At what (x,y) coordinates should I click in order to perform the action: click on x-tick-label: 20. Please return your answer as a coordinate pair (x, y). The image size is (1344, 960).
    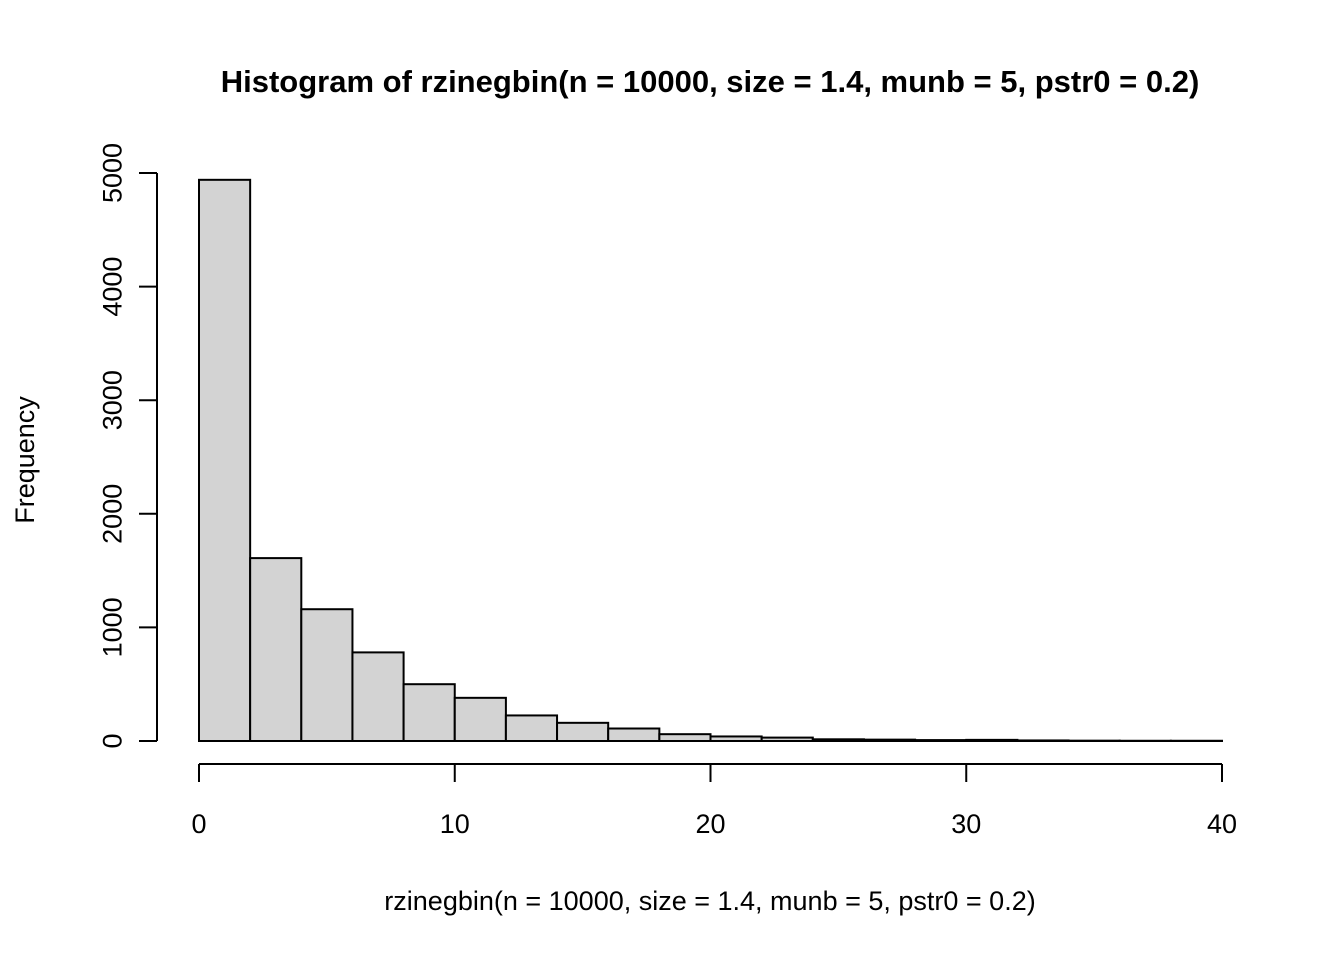
    Looking at the image, I should click on (710, 824).